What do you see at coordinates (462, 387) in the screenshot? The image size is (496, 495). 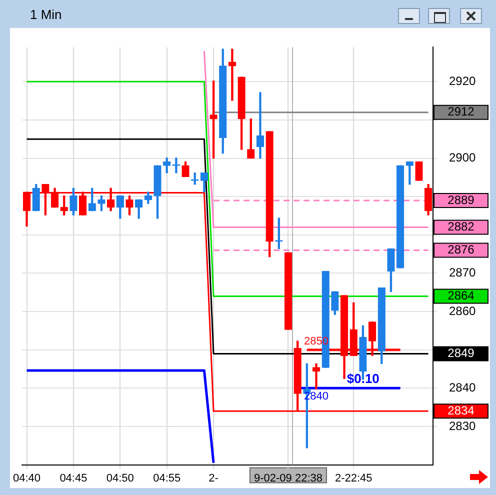 I see `y-tick-label: 2840` at bounding box center [462, 387].